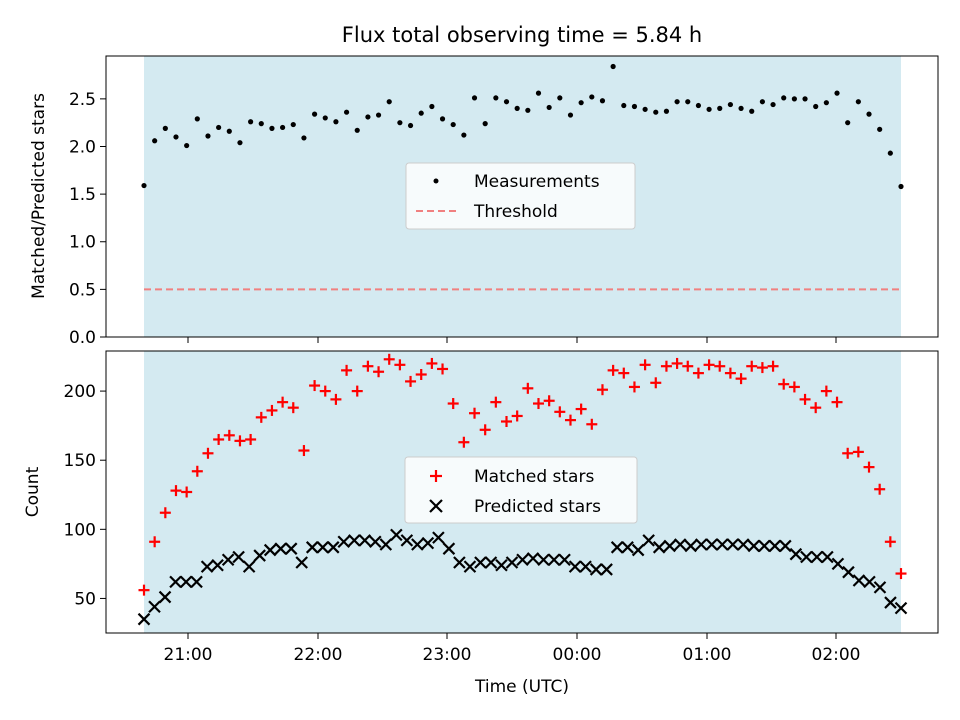 This screenshot has height=720, width=960. I want to click on x-tick-label: 02:00, so click(836, 655).